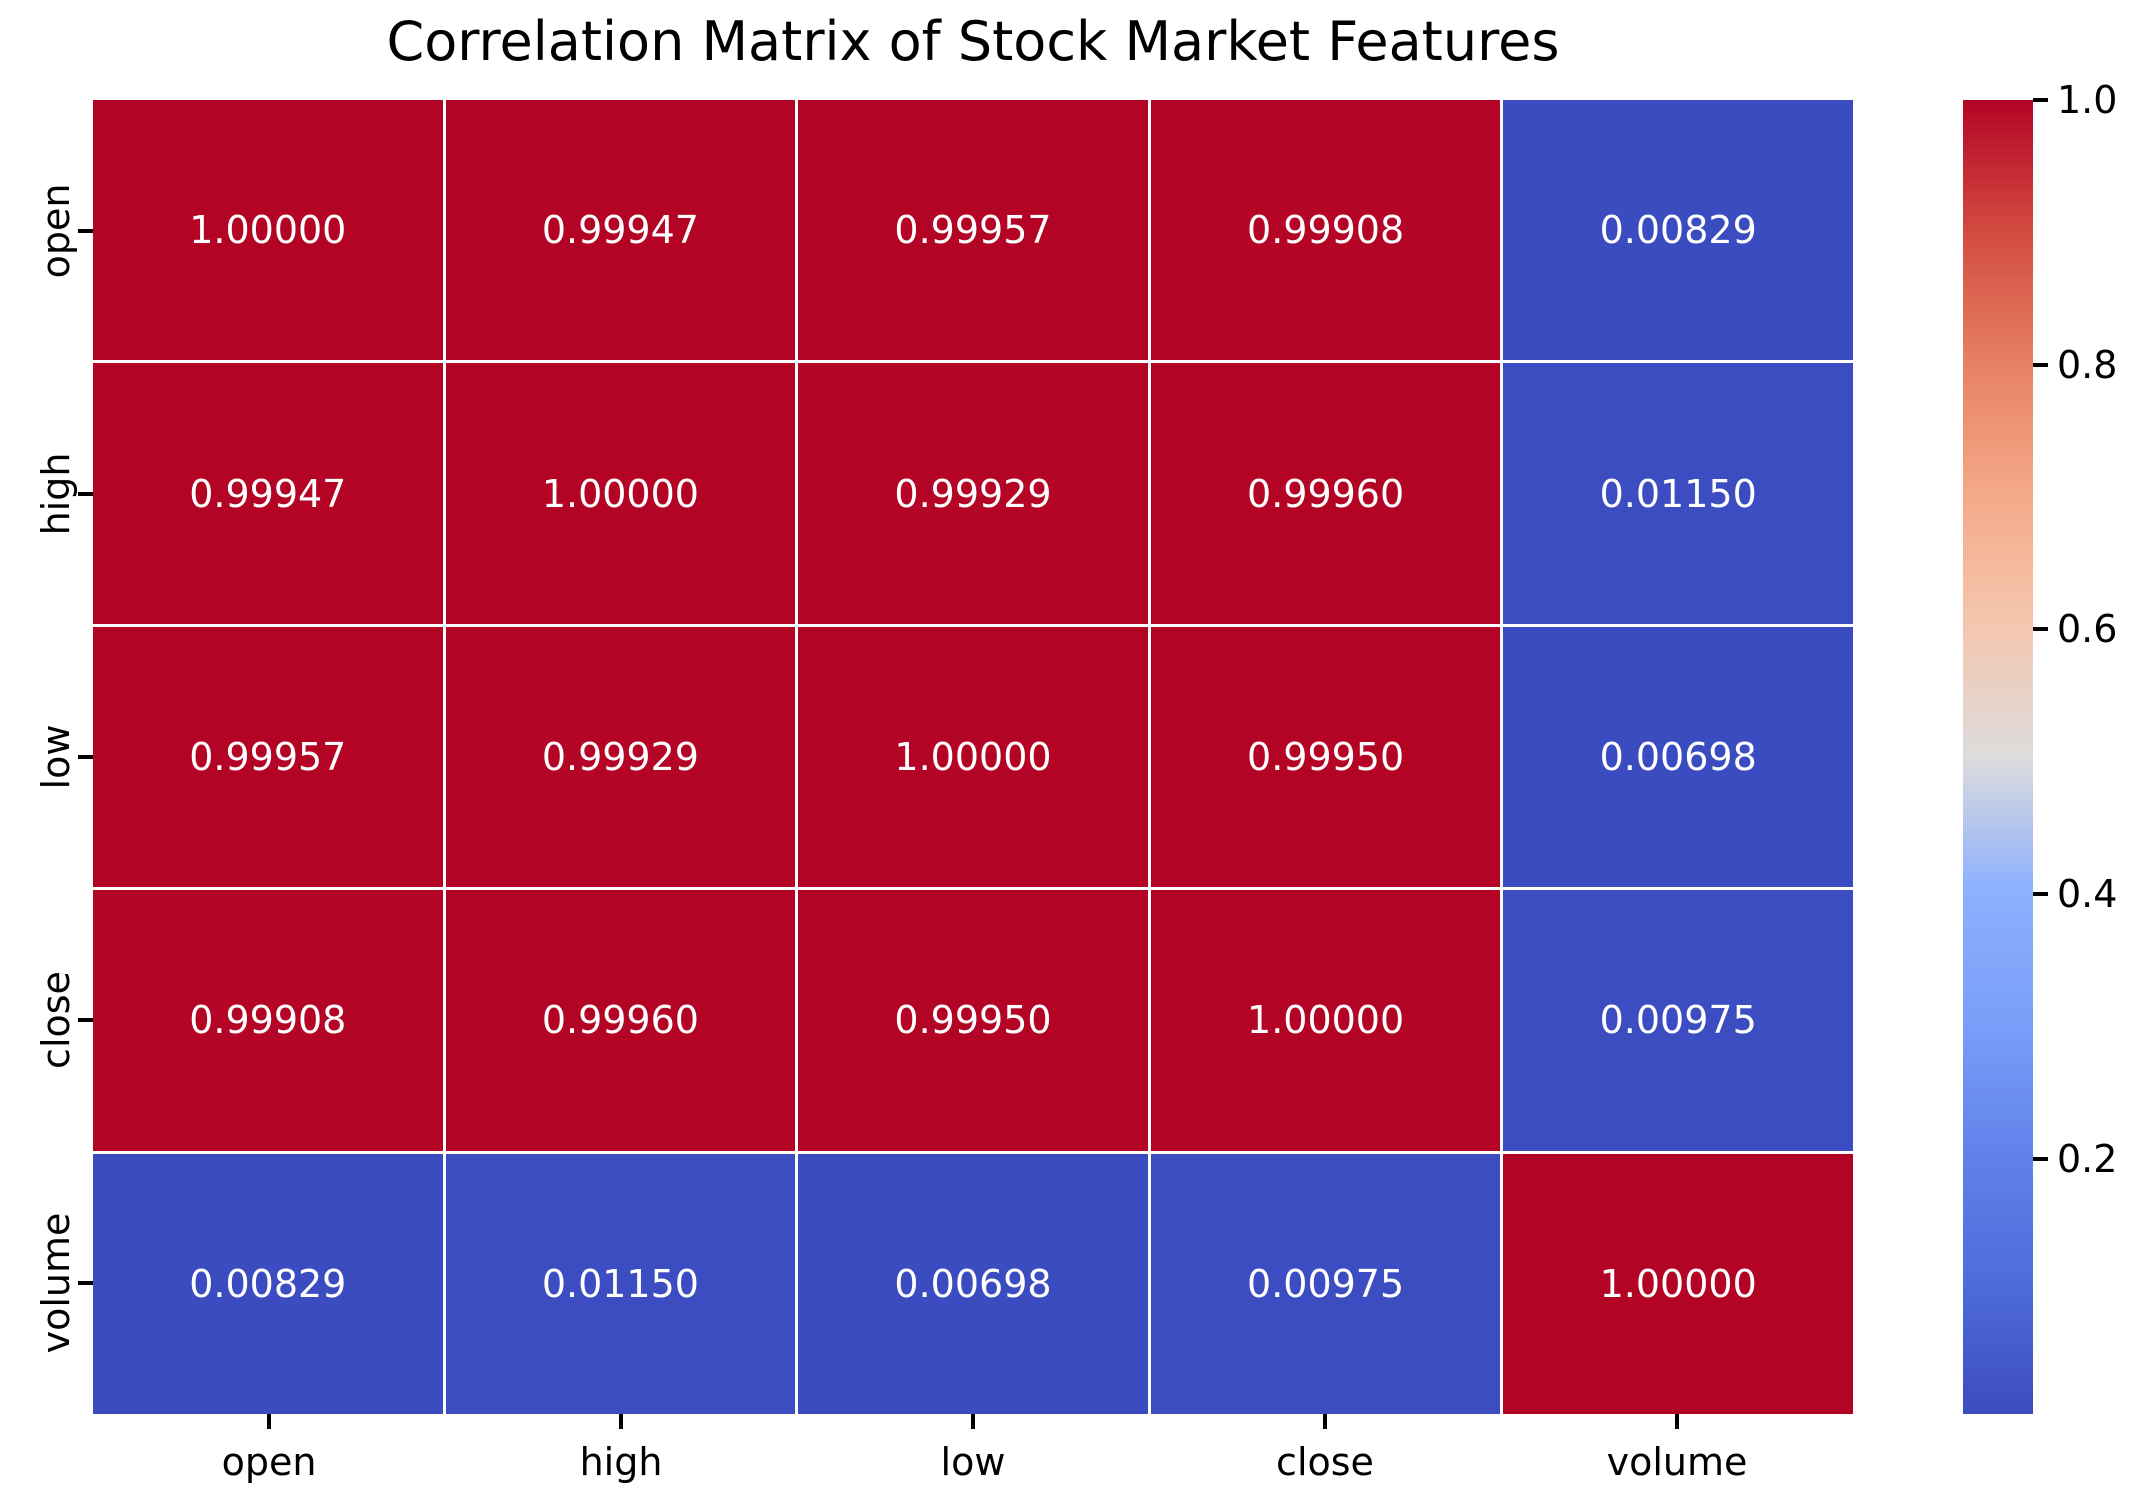 This screenshot has height=1505, width=2135. I want to click on colorbar-tick-label-0.6: 0.6, so click(2087, 629).